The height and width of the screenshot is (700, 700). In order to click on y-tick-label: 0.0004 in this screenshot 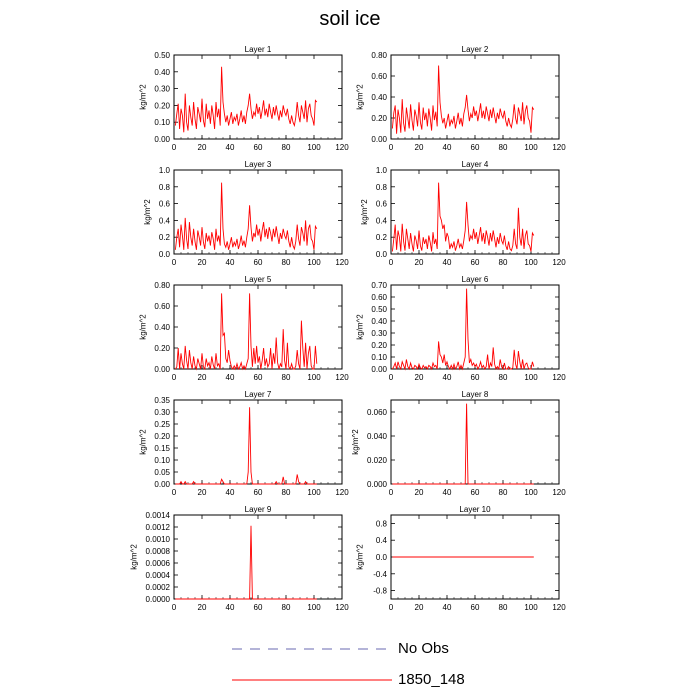, I will do `click(158, 575)`.